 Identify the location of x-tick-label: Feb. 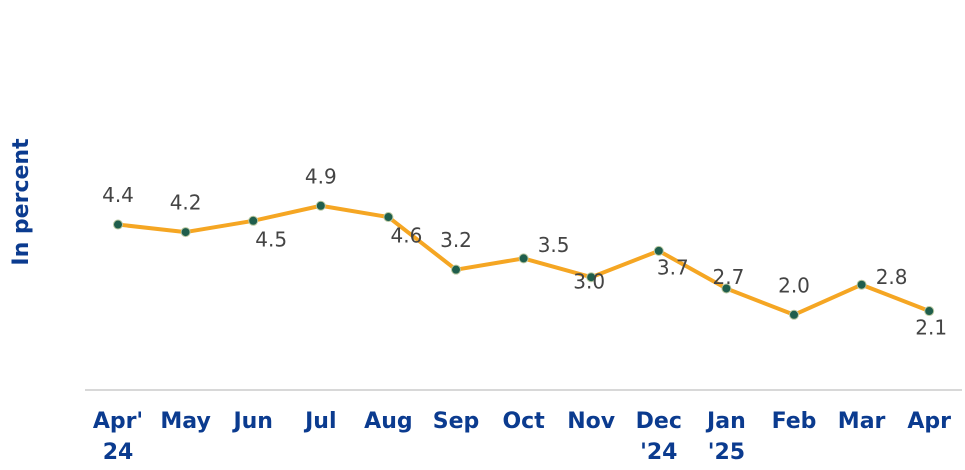
(794, 421).